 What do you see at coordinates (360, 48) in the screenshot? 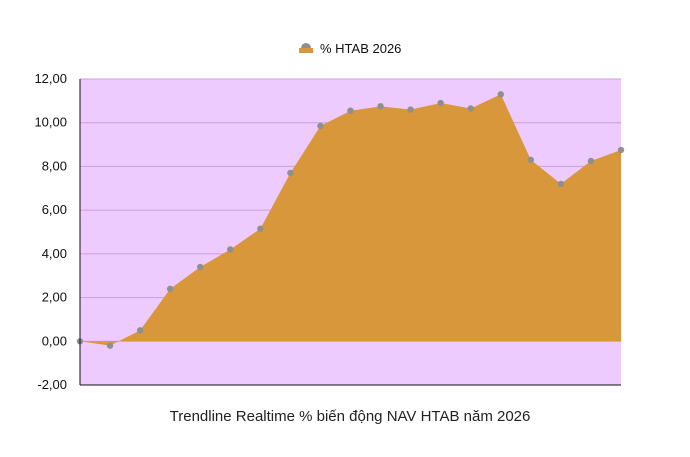
I see `legend-label: % HTAB 2026` at bounding box center [360, 48].